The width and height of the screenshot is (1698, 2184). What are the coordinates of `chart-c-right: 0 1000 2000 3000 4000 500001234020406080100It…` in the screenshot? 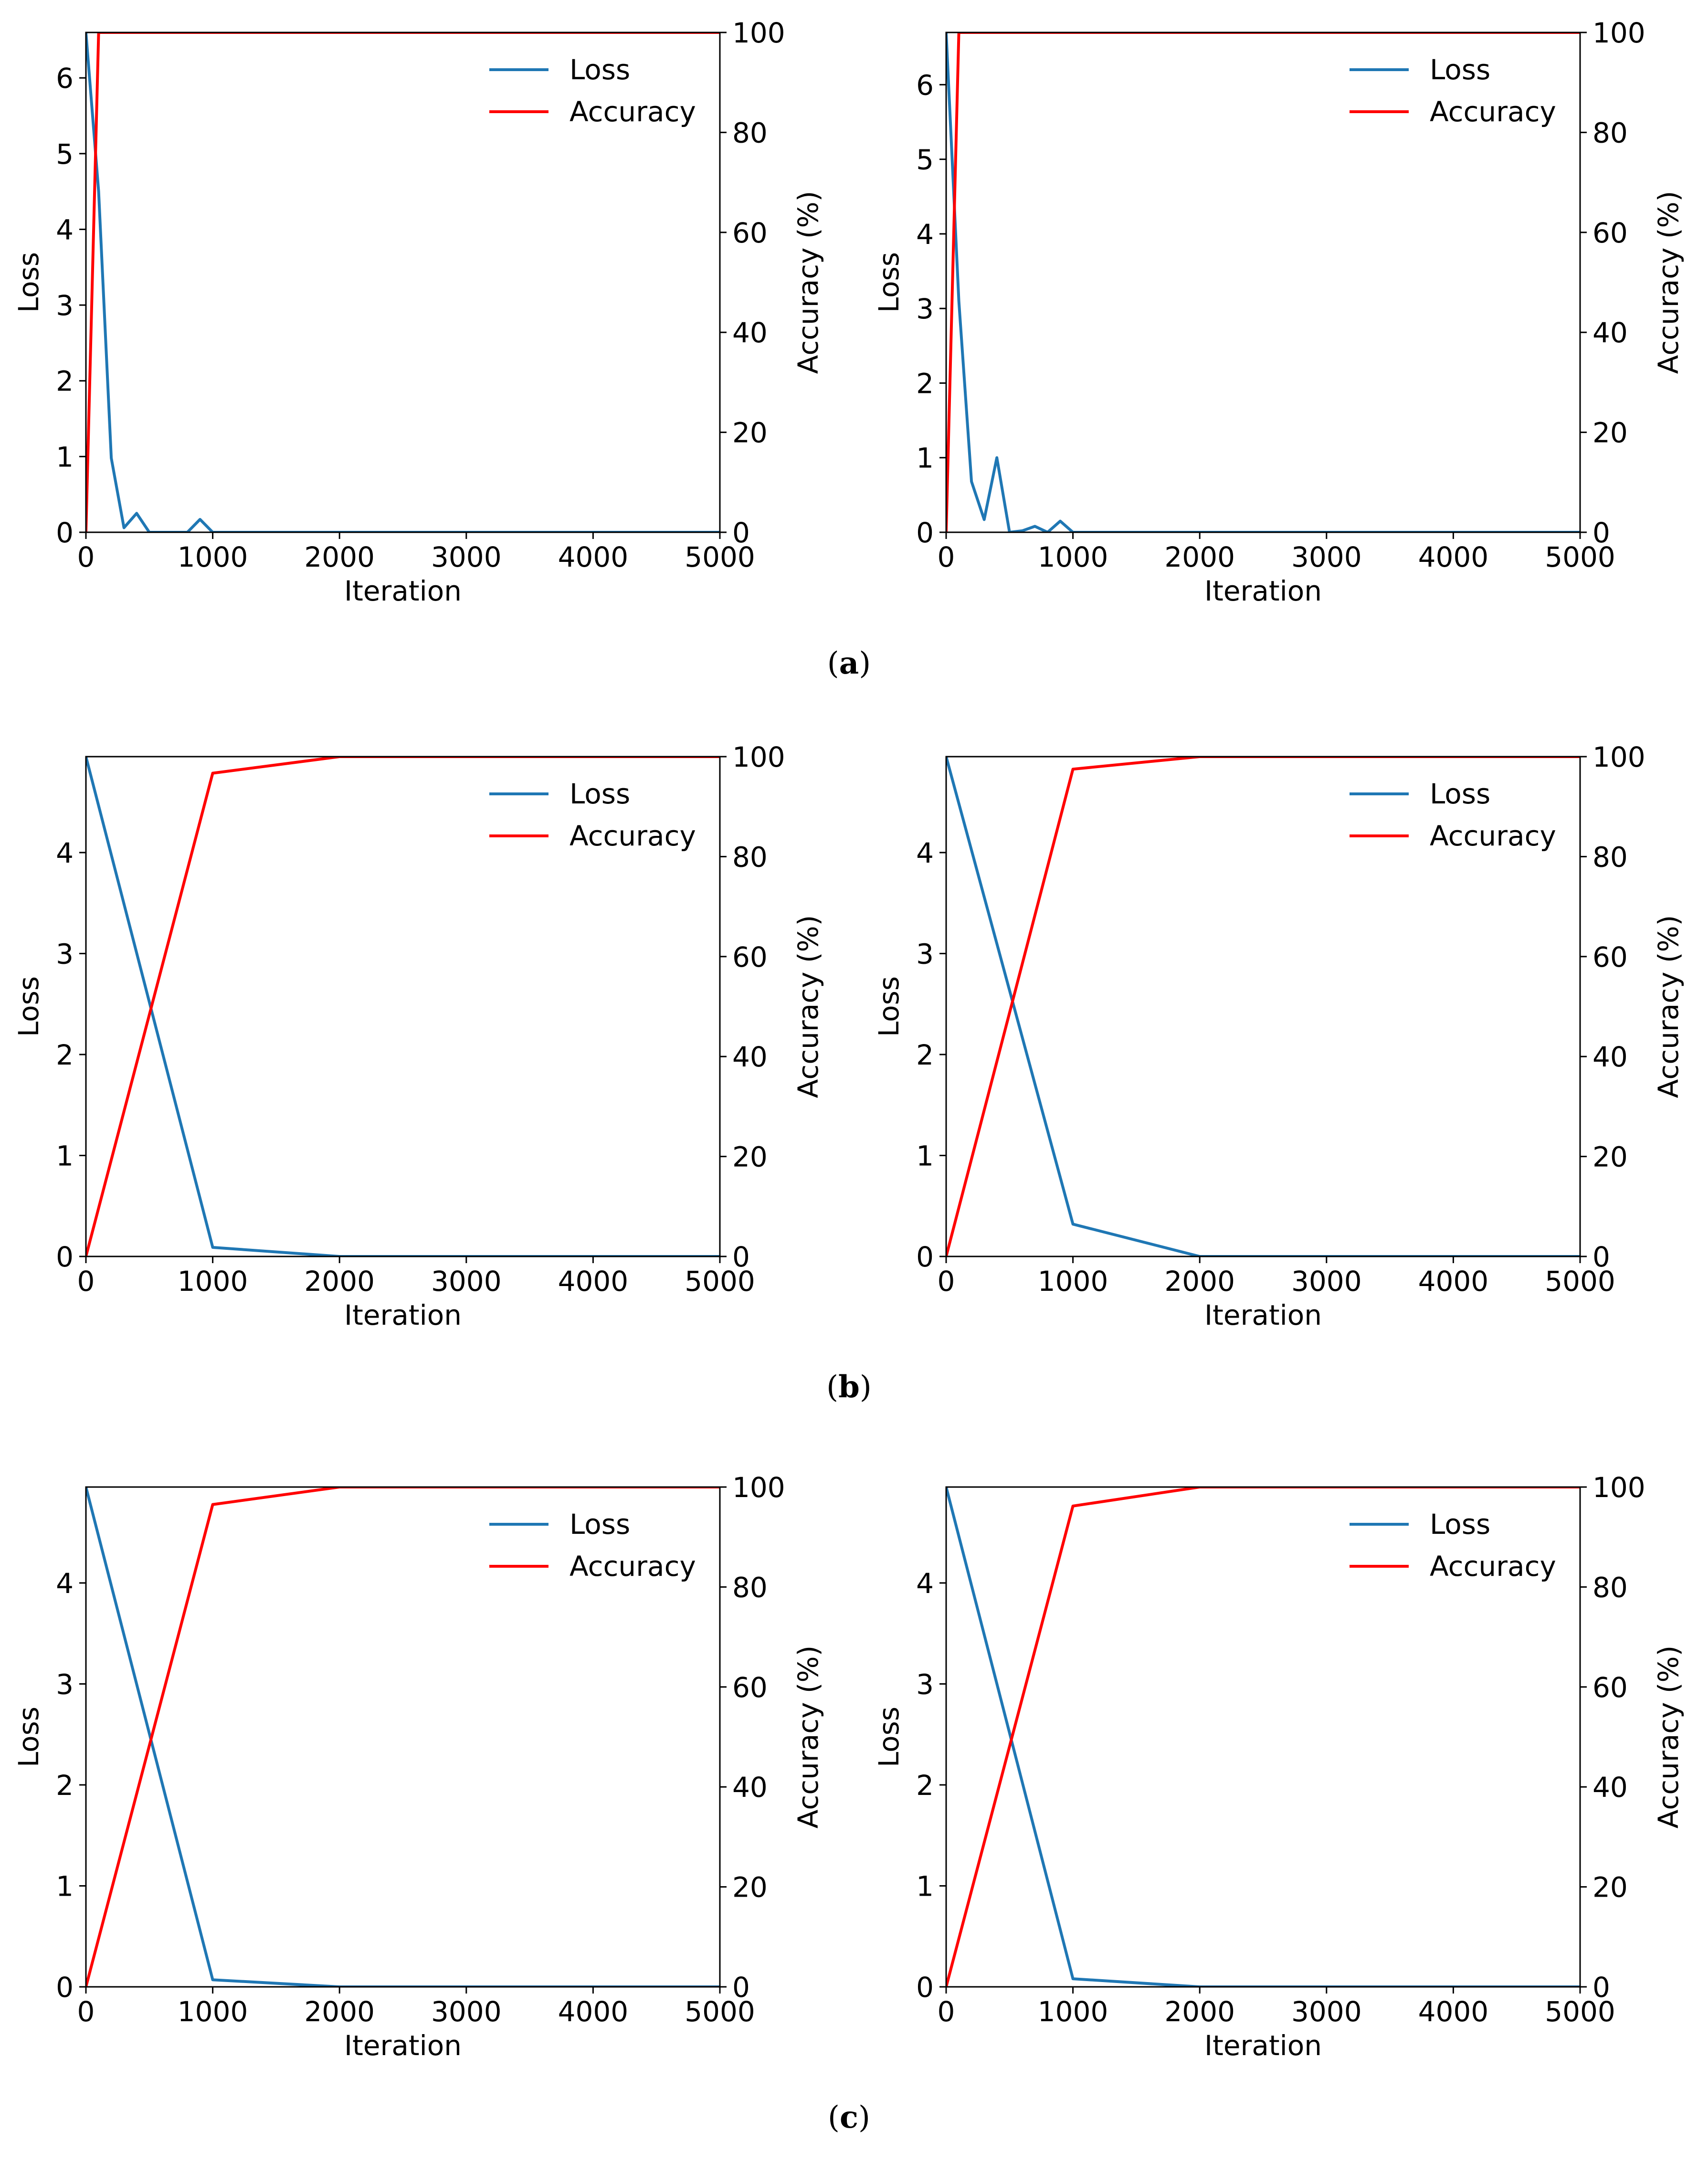 It's located at (1279, 1766).